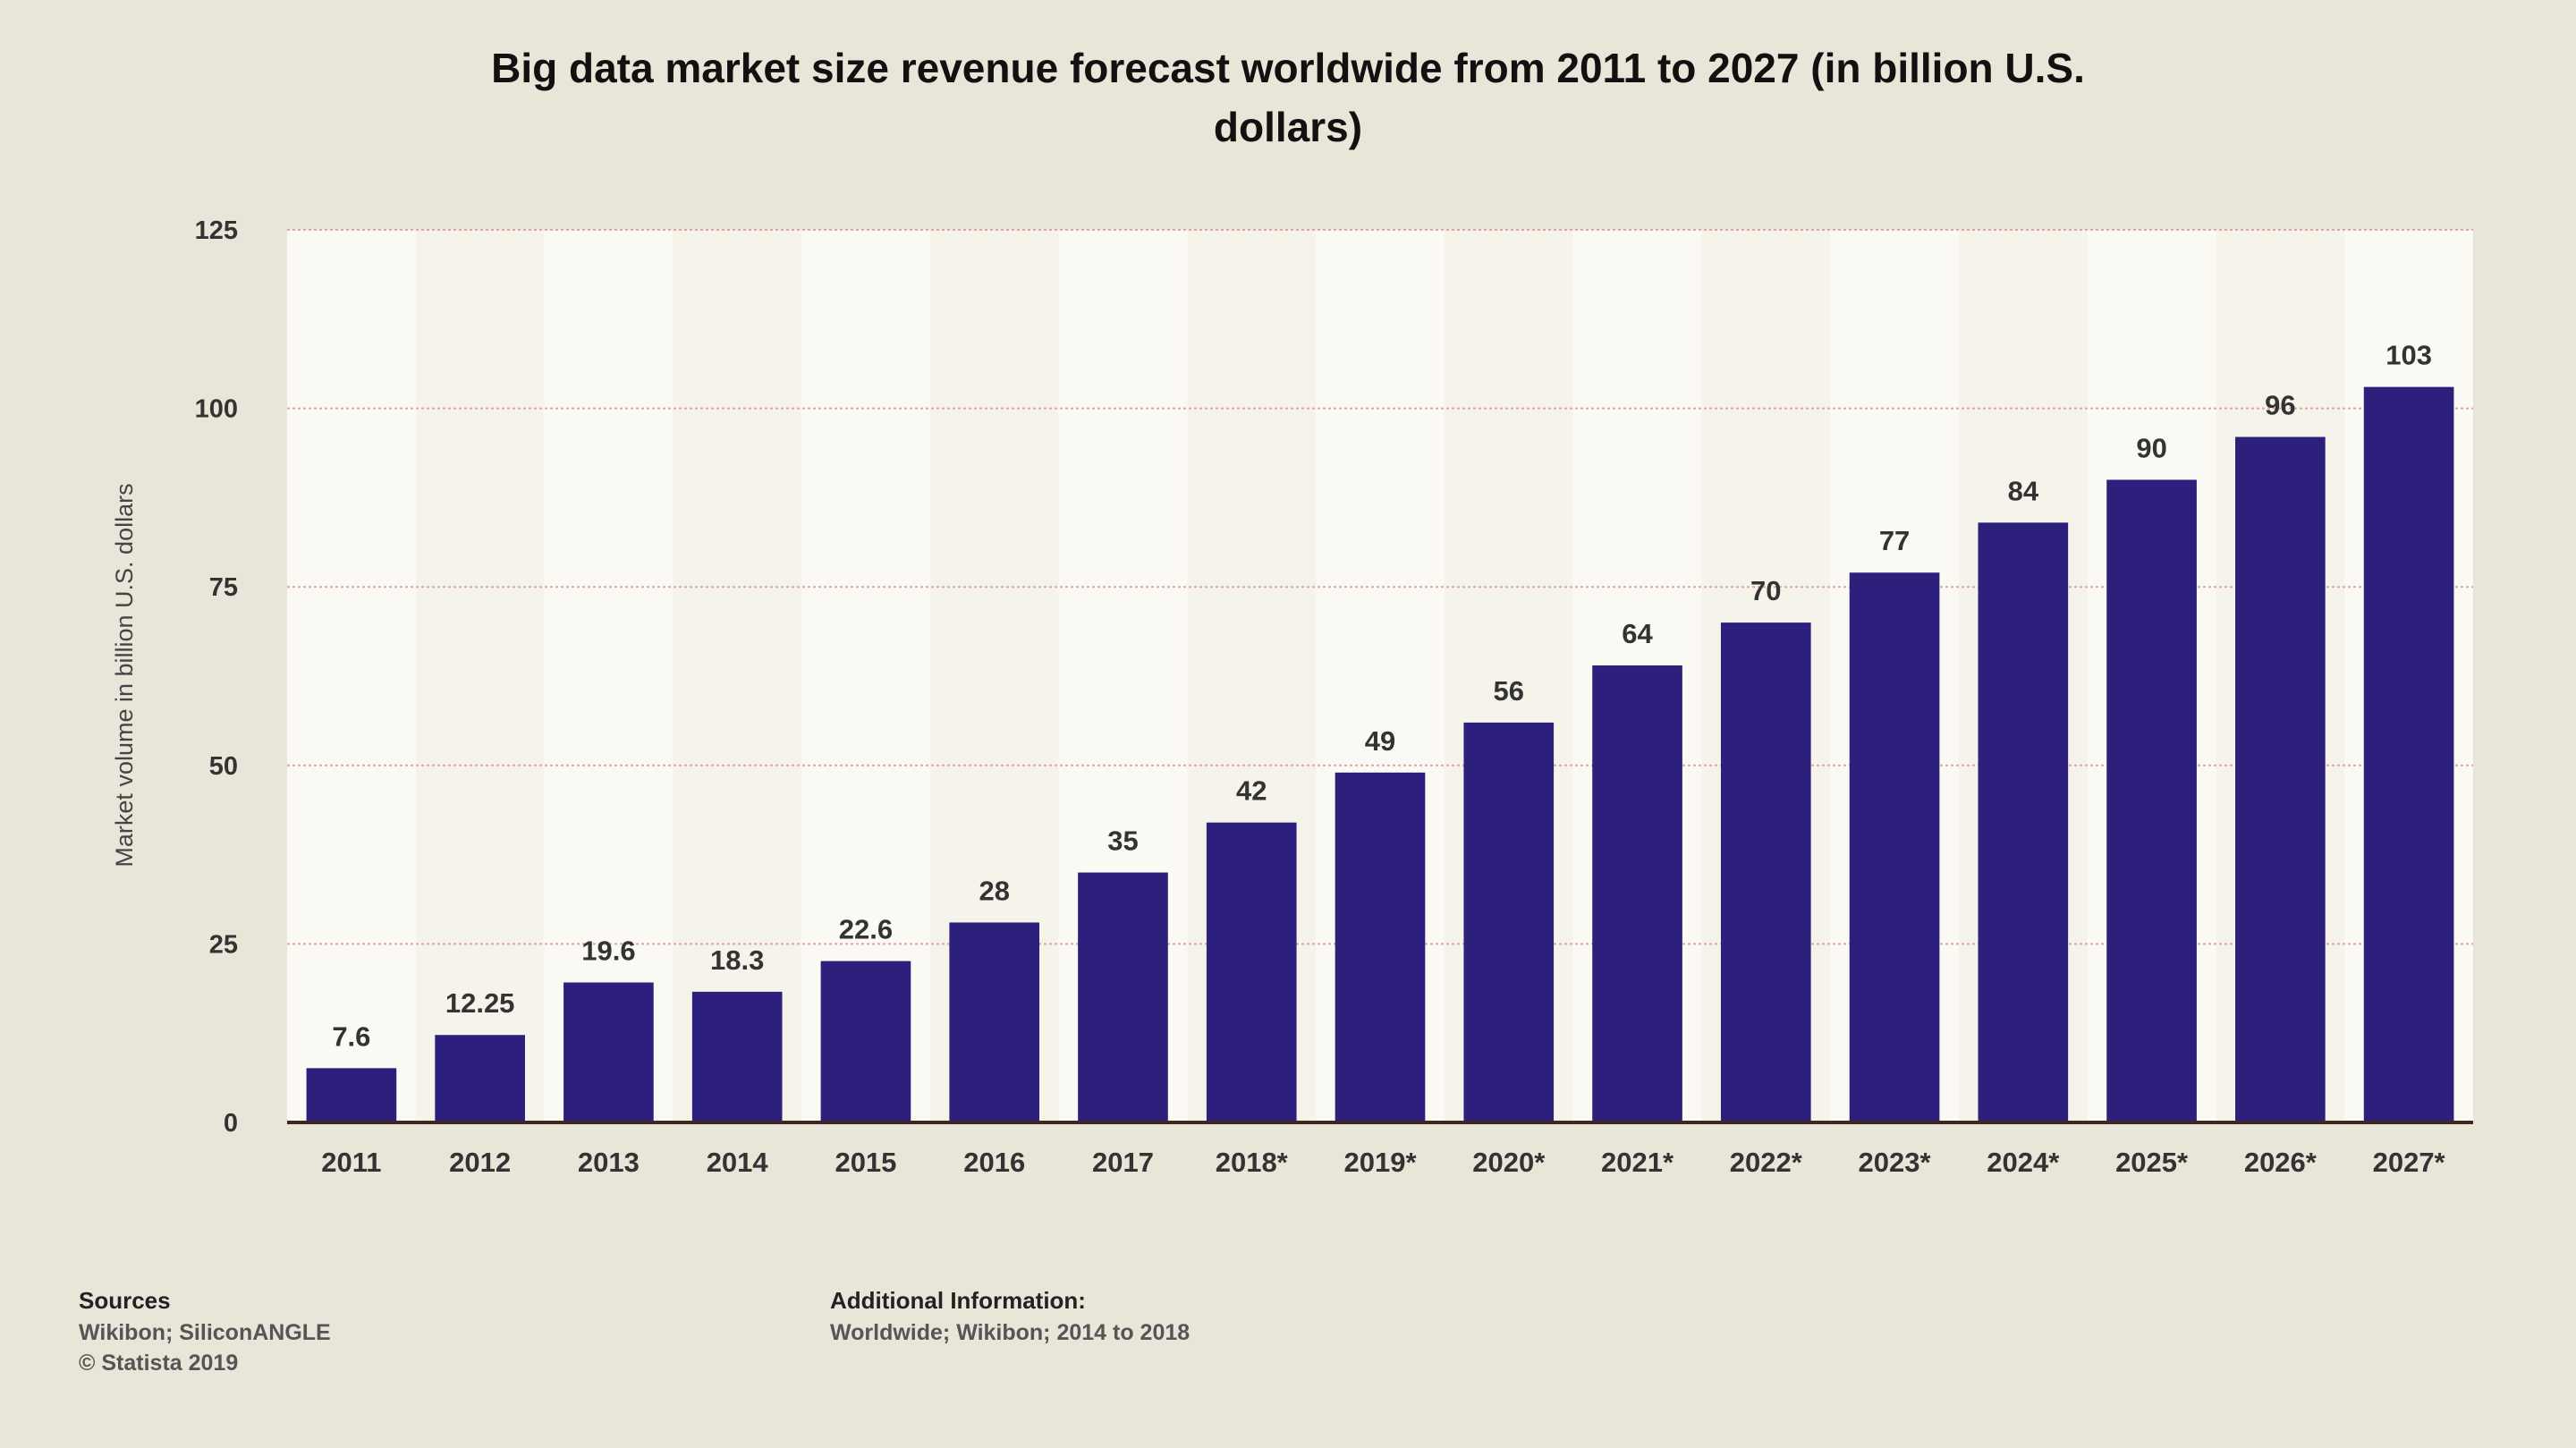 The image size is (2576, 1448). I want to click on data-label: 84, so click(2023, 490).